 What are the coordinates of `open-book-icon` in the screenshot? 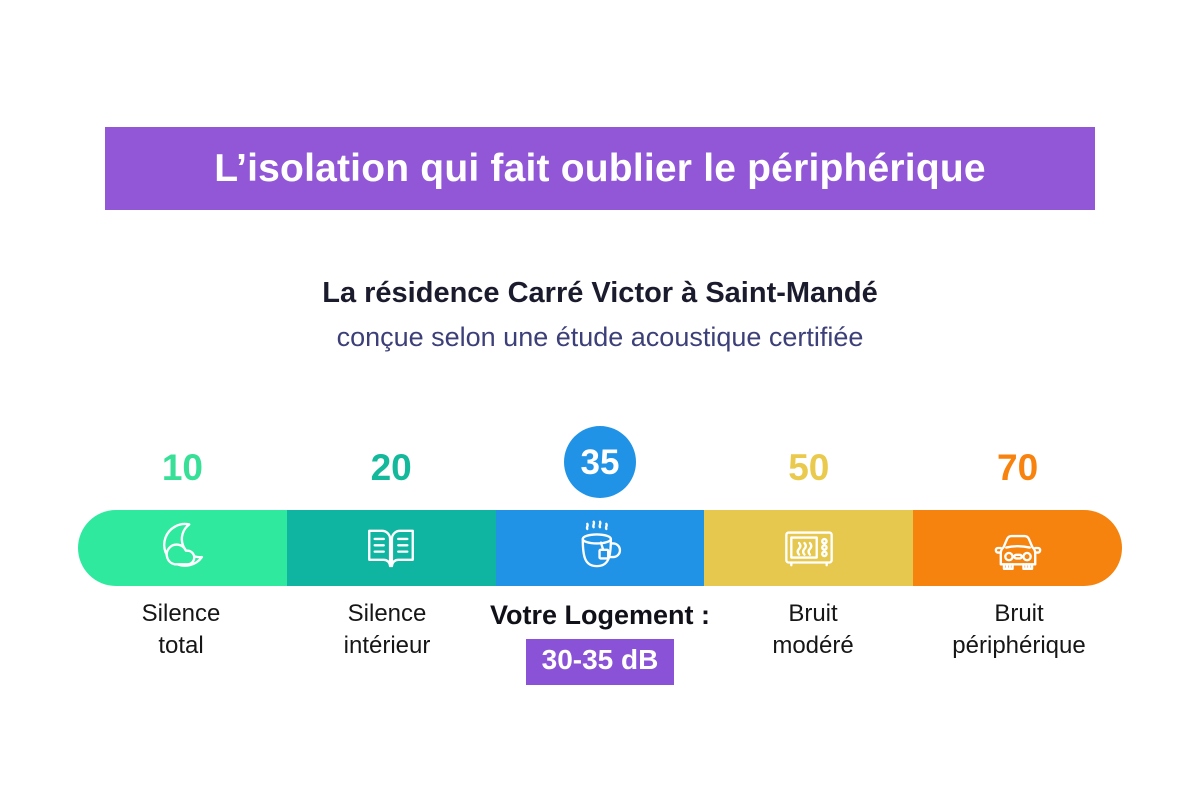 It's located at (391, 548).